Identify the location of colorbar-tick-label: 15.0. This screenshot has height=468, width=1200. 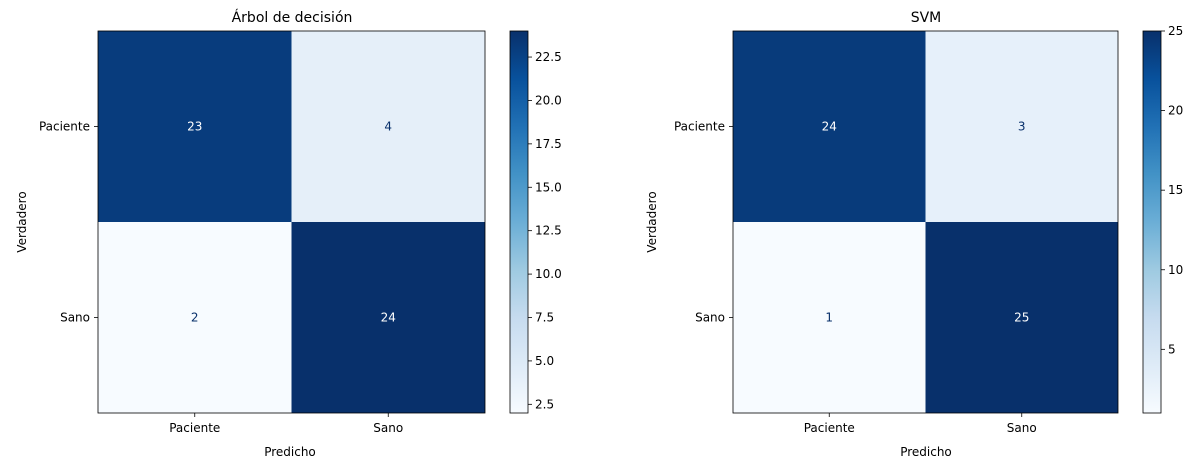
(548, 187).